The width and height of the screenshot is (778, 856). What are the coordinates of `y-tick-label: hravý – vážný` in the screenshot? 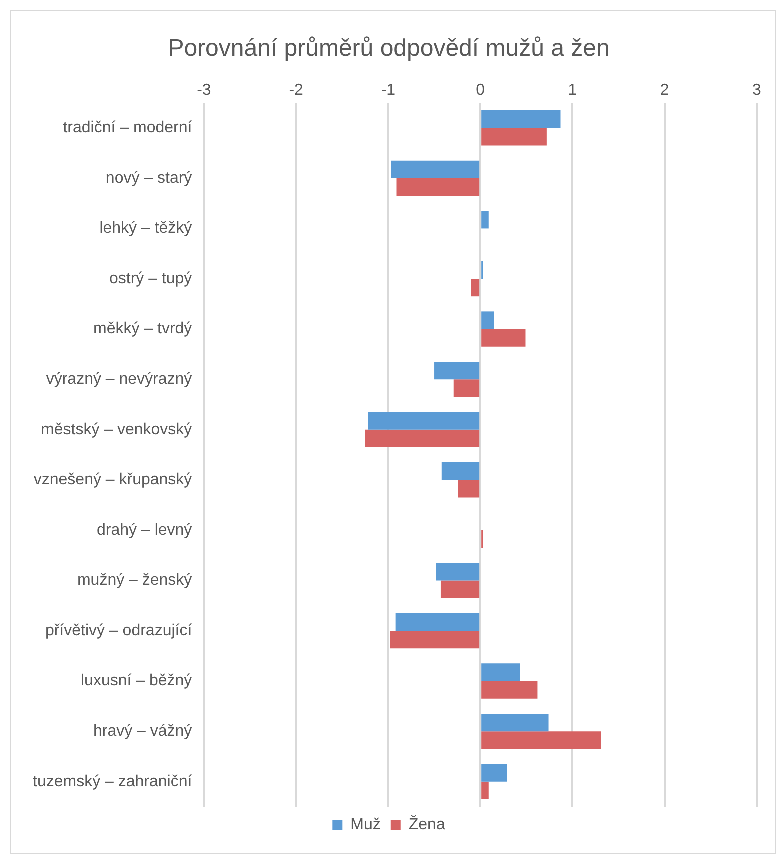 It's located at (142, 731).